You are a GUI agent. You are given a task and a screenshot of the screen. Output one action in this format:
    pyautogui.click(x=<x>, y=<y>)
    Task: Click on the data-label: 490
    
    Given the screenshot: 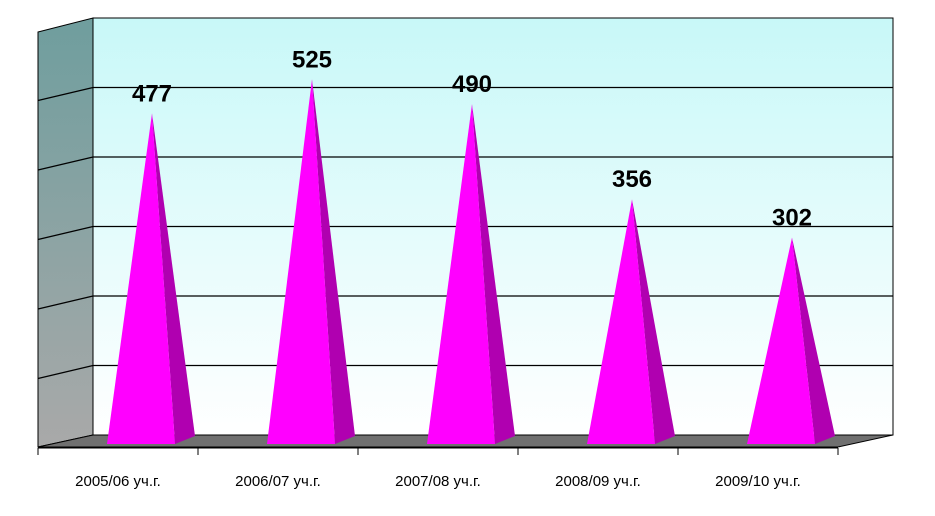 What is the action you would take?
    pyautogui.click(x=472, y=84)
    